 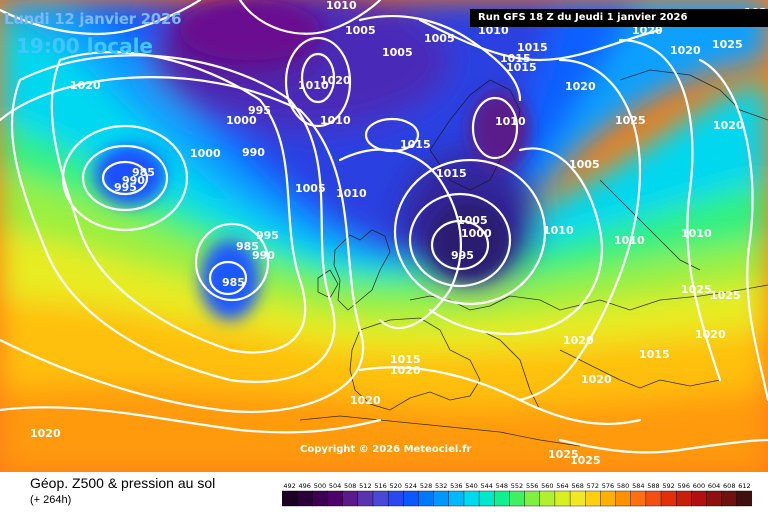 What do you see at coordinates (619, 18) in the screenshot?
I see `model-run-label: Run GFS 18 Z du Jeudi 1 janvier 2026` at bounding box center [619, 18].